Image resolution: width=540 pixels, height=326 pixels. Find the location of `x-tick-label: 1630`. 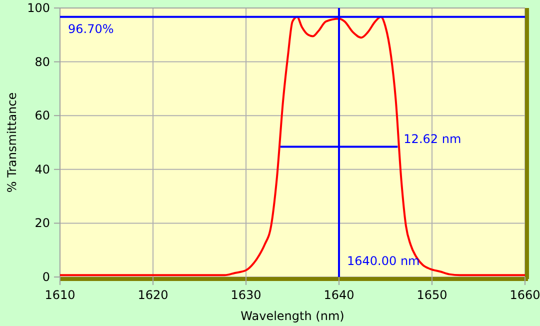

x-tick-label: 1630 is located at coordinates (246, 295).